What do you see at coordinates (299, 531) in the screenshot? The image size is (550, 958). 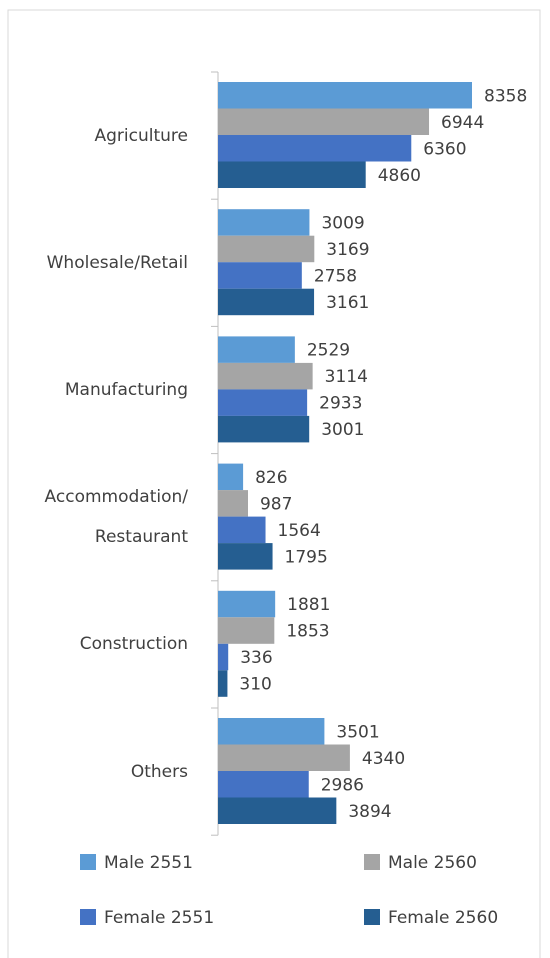 I see `value-label: 1564` at bounding box center [299, 531].